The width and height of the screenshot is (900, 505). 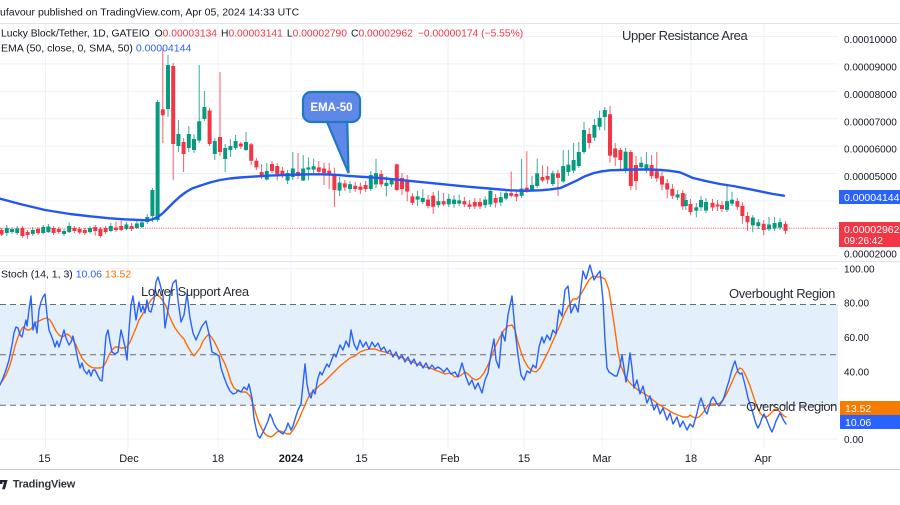 What do you see at coordinates (856, 338) in the screenshot?
I see `svg-text: 60.00` at bounding box center [856, 338].